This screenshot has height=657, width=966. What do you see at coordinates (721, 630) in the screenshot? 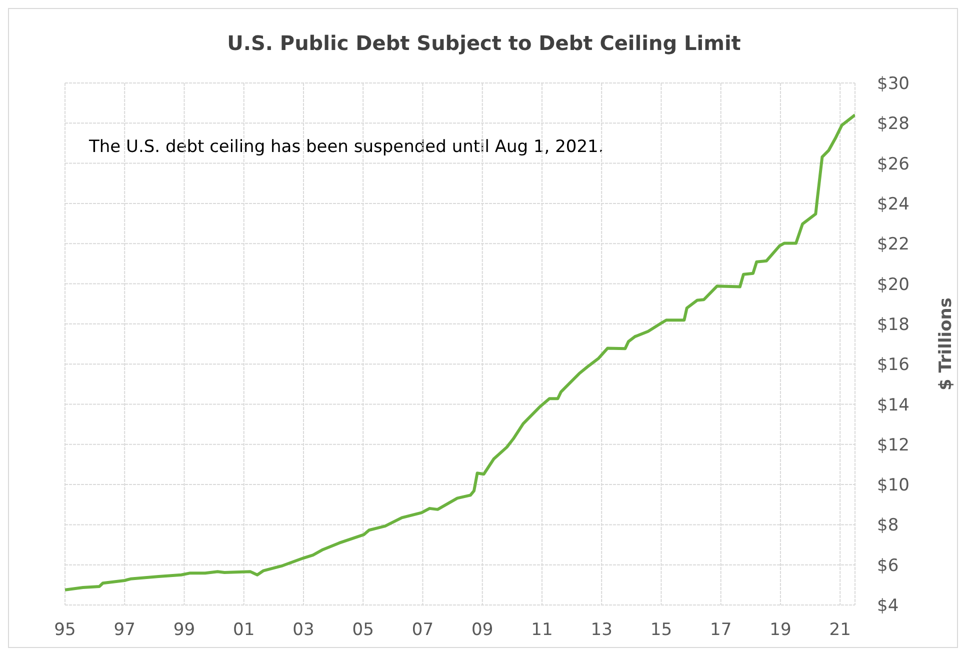
I see `x-tick-label: 17` at bounding box center [721, 630].